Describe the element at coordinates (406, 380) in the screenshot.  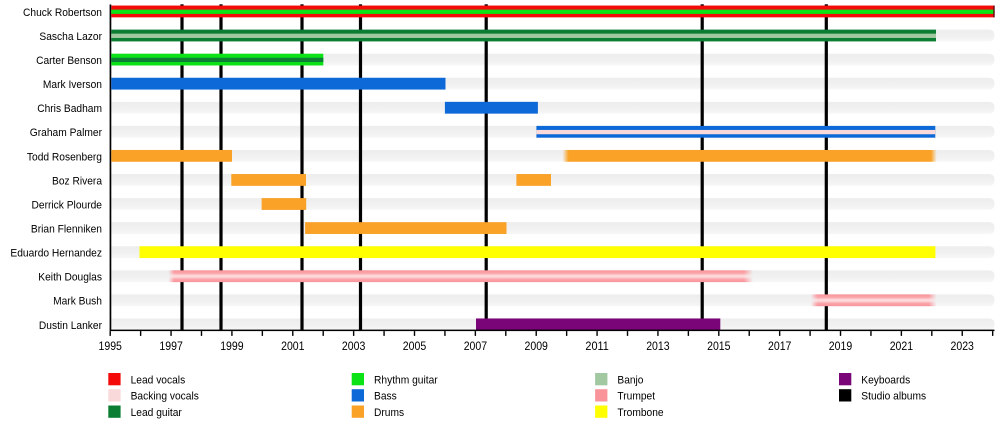
I see `svg-text: Rhythm guitar` at that location.